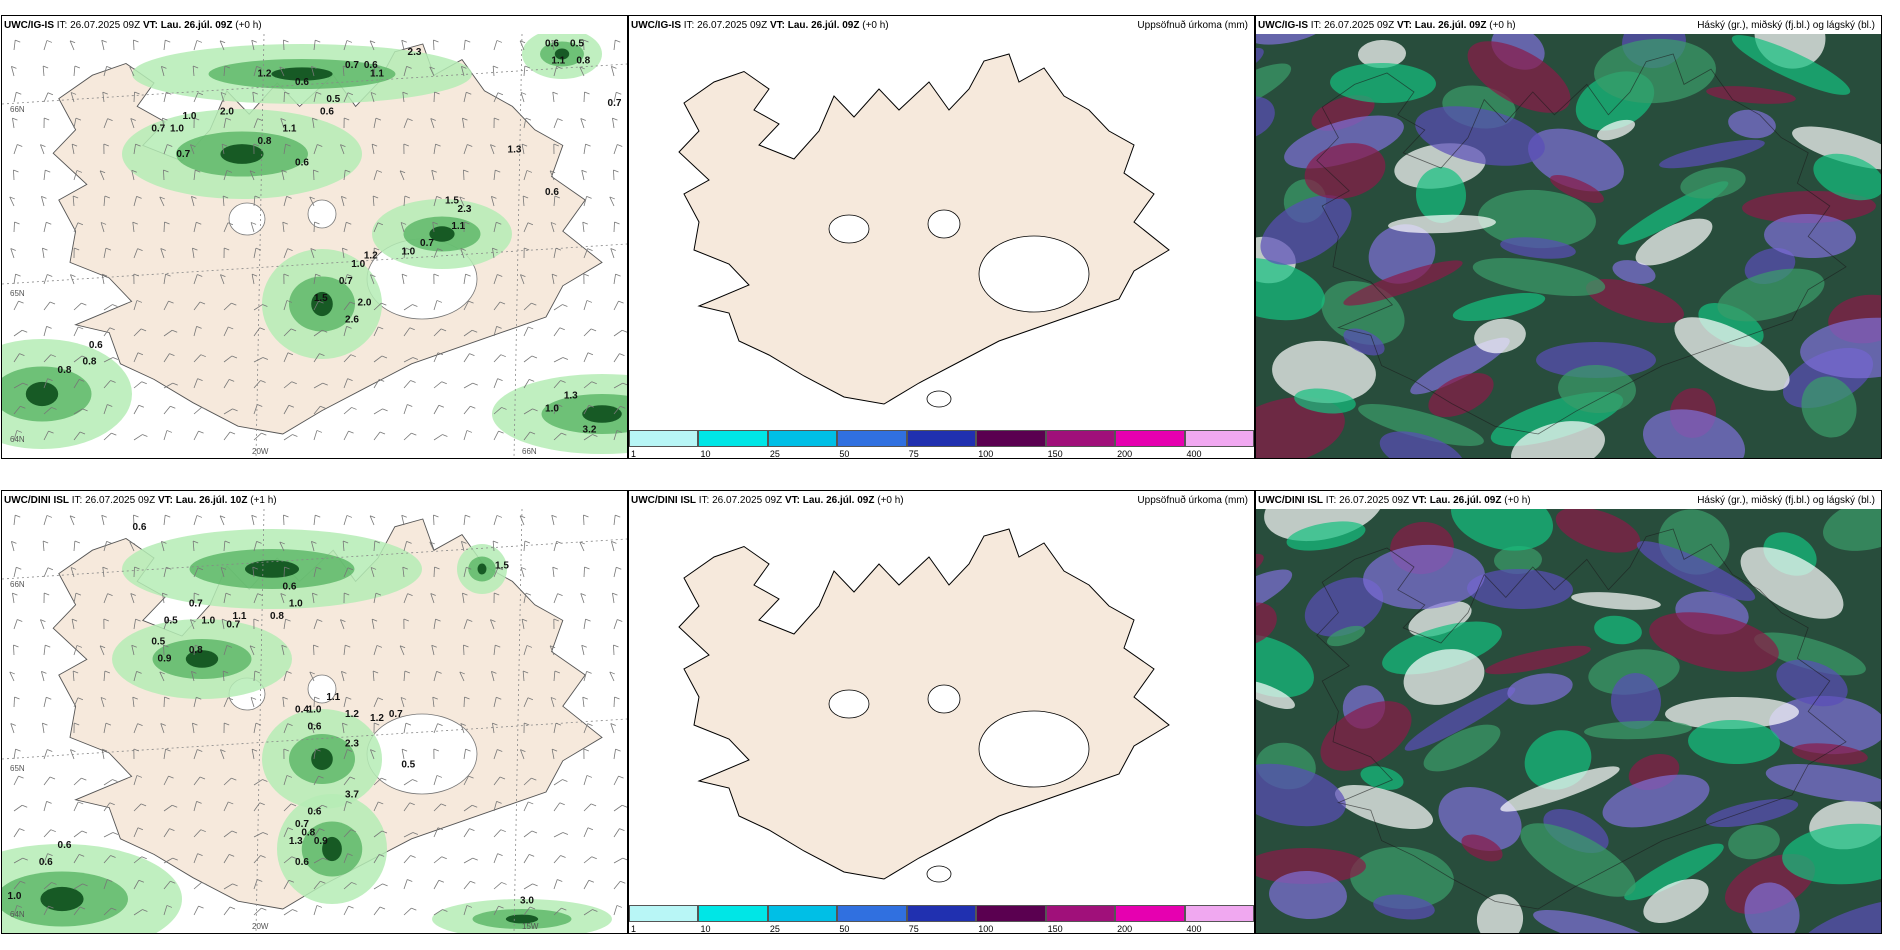 This screenshot has height=950, width=1900. I want to click on valid-time-label: VT:, so click(150, 25).